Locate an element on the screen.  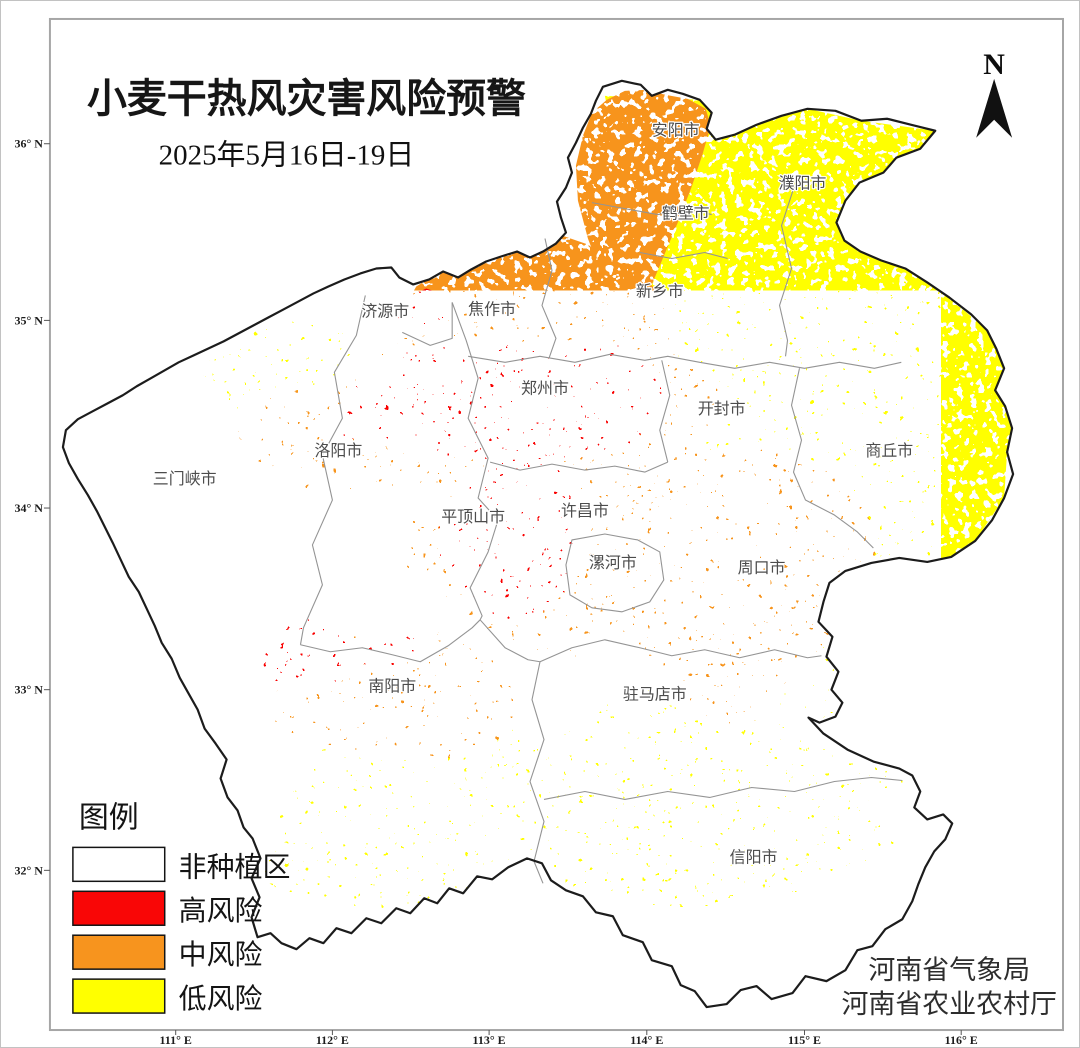
risk-region-high-jiyuan is located at coordinates (425, 310).